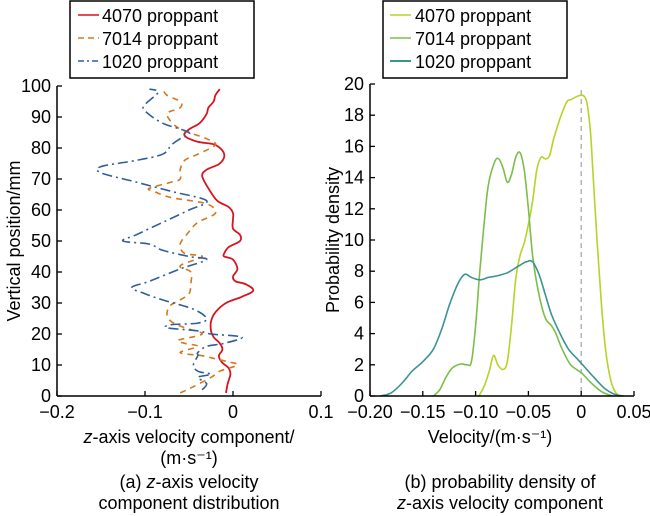  Describe the element at coordinates (145, 412) in the screenshot. I see `x-tick-label: −0.1` at that location.